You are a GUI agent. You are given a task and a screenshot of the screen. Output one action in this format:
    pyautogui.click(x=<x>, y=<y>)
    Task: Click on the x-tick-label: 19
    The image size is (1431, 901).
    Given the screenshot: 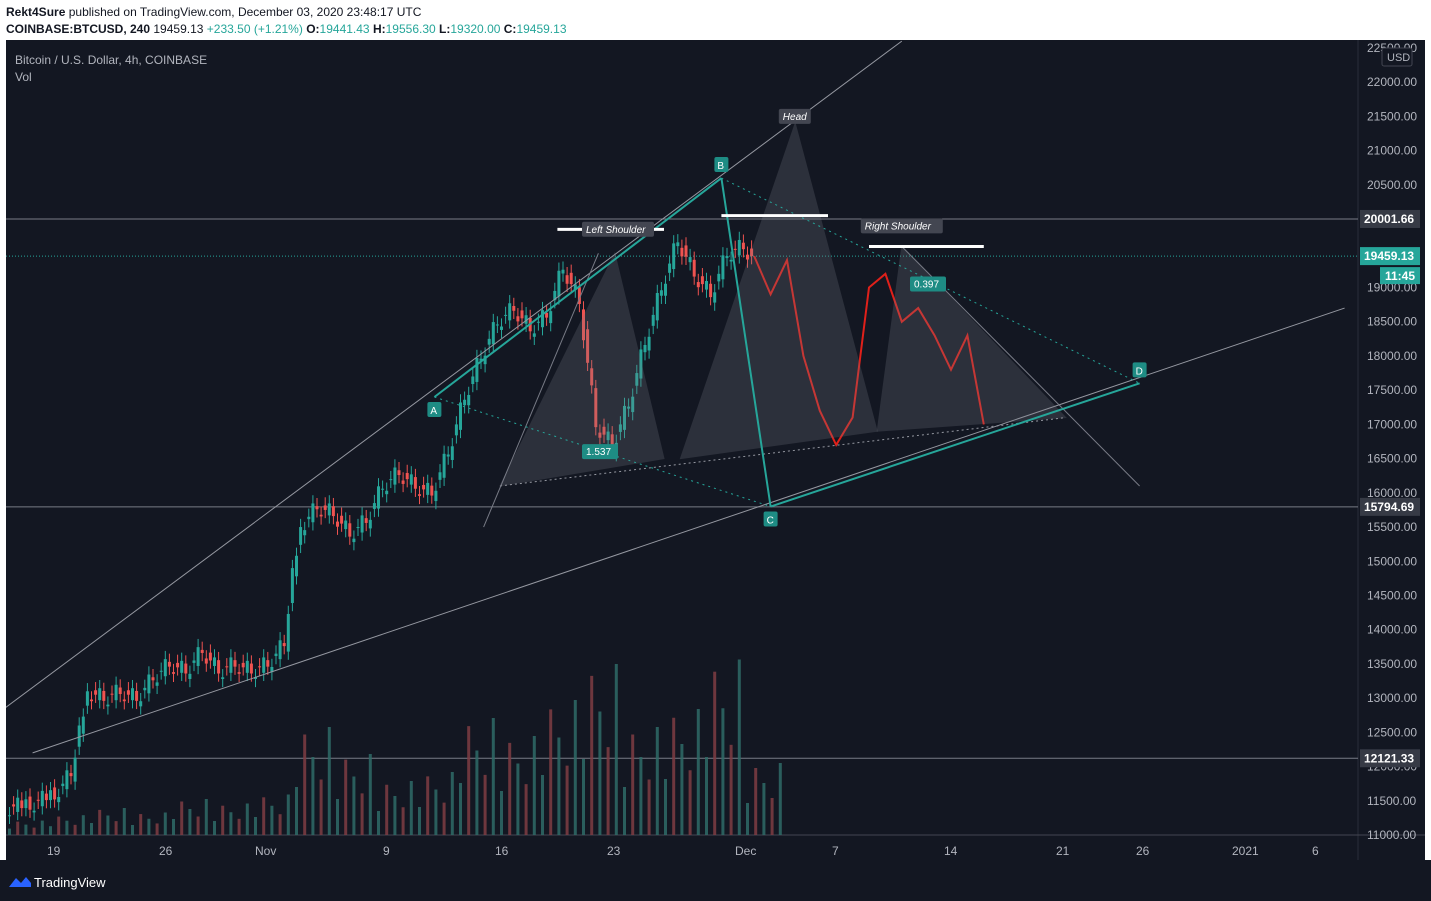 What is the action you would take?
    pyautogui.click(x=54, y=851)
    